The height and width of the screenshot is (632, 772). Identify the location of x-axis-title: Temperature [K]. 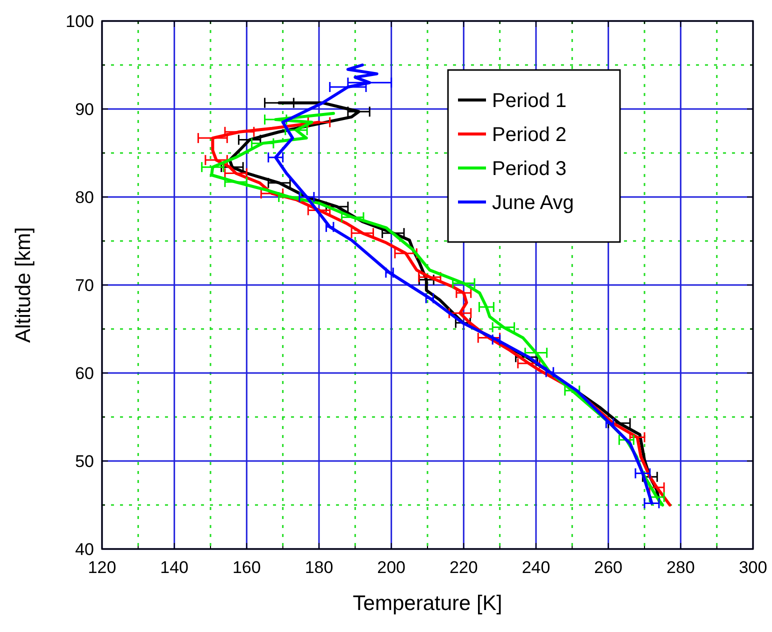
(427, 603).